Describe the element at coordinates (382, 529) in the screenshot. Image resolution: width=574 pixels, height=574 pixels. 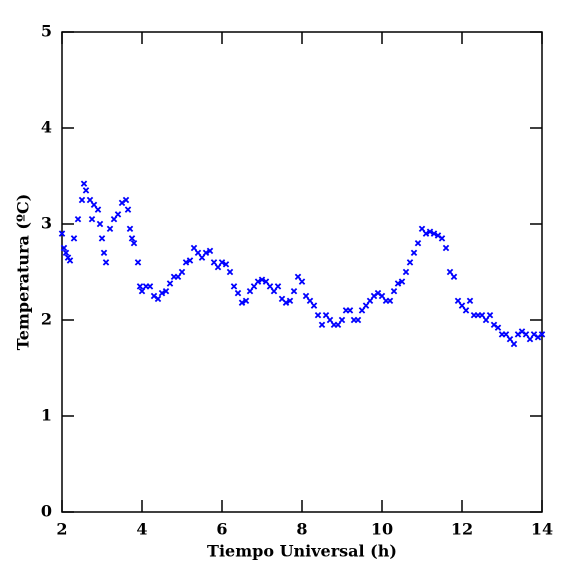
I see `x-tick-label: 10` at that location.